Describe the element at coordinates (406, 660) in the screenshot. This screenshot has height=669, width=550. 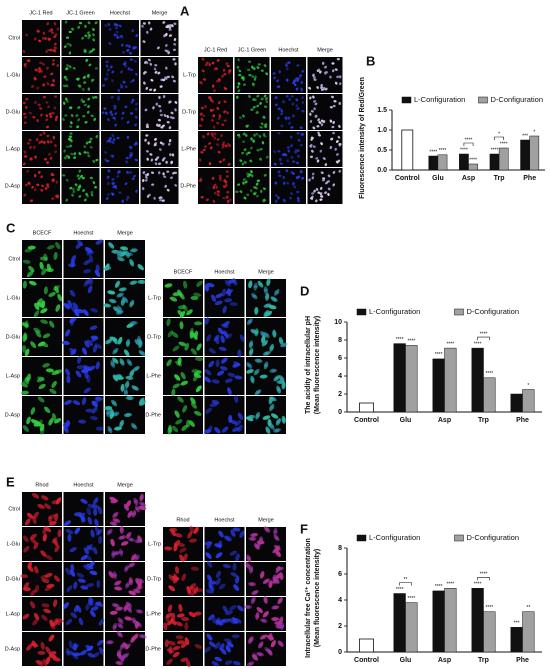
I see `x-tick-label: Glu` at that location.